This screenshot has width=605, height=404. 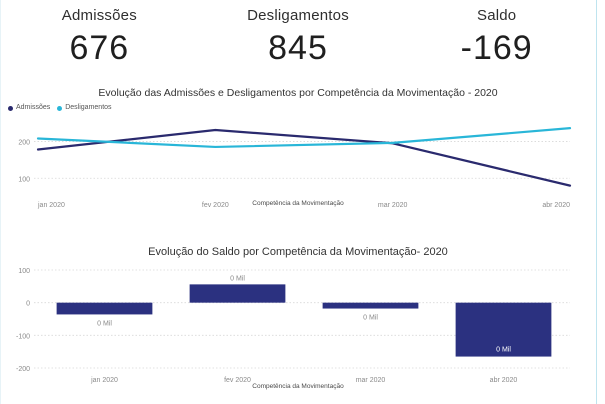 What do you see at coordinates (24, 179) in the screenshot?
I see `line-chart-ytick-label: 100` at bounding box center [24, 179].